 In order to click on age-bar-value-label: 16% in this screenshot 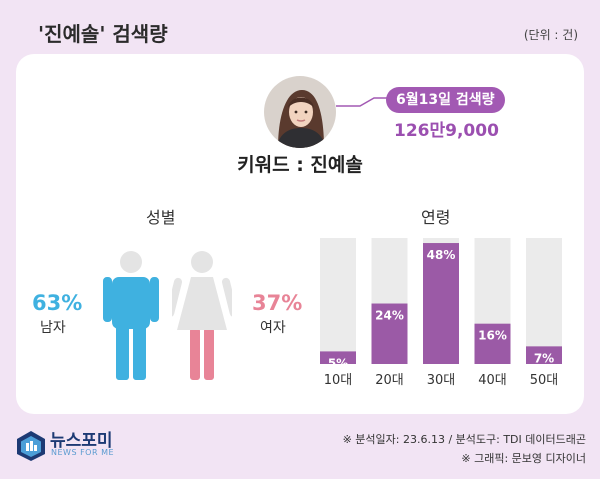, I will do `click(492, 336)`.